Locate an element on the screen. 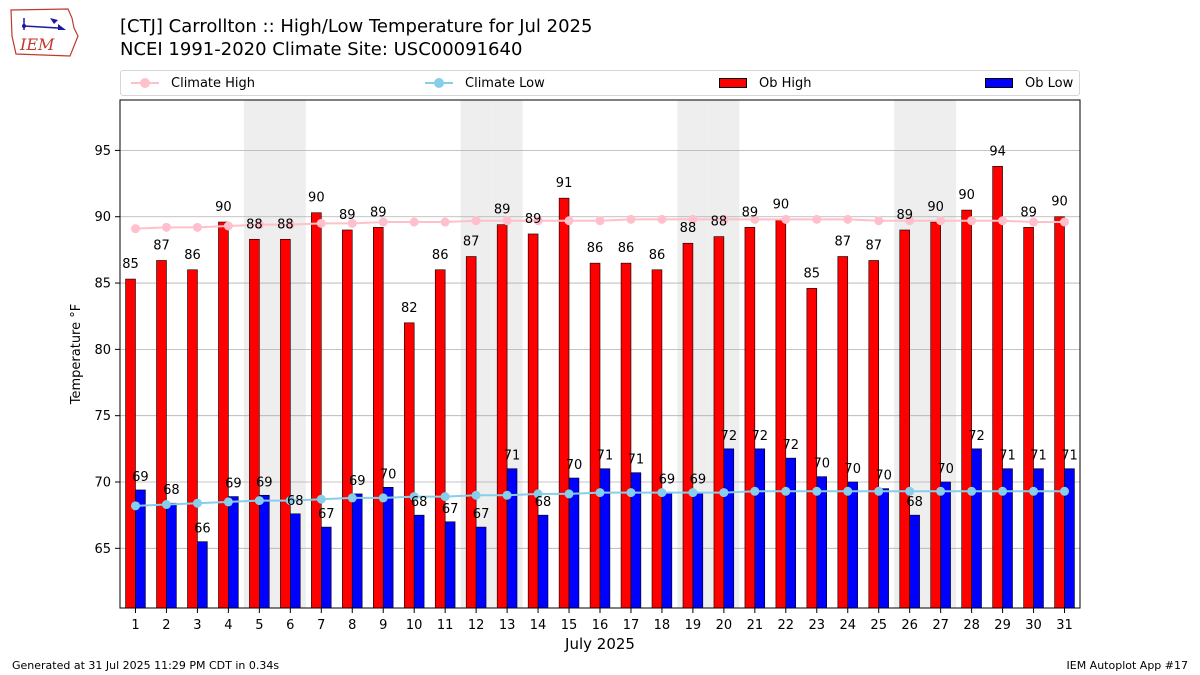 This screenshot has width=1200, height=675. y-tick-label: 80 is located at coordinates (102, 350).